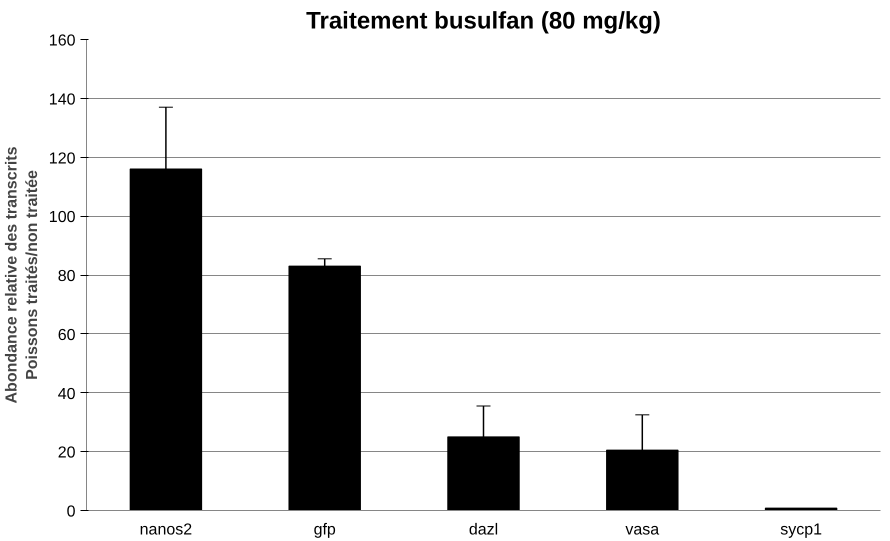 The image size is (890, 541). Describe the element at coordinates (62, 159) in the screenshot. I see `y-tick-label: 120` at that location.